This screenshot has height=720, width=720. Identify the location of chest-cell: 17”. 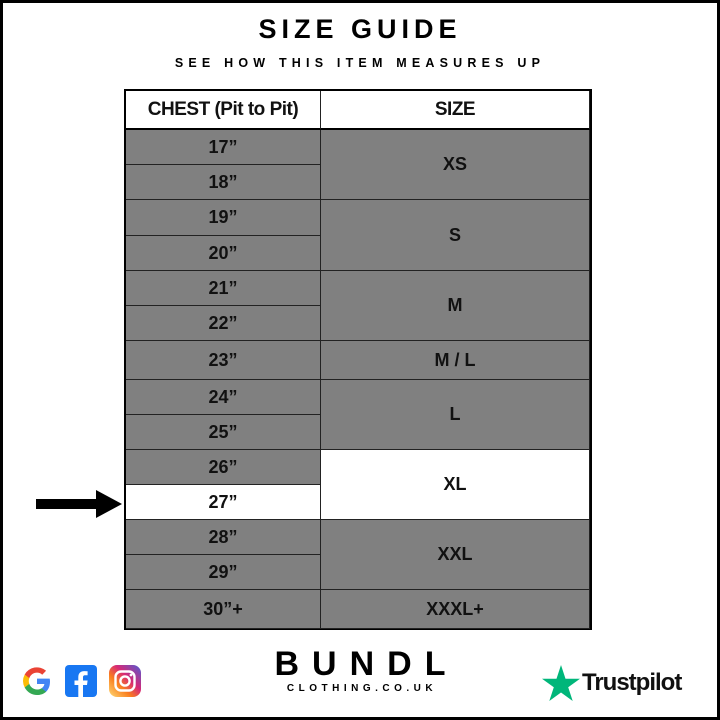
(223, 147).